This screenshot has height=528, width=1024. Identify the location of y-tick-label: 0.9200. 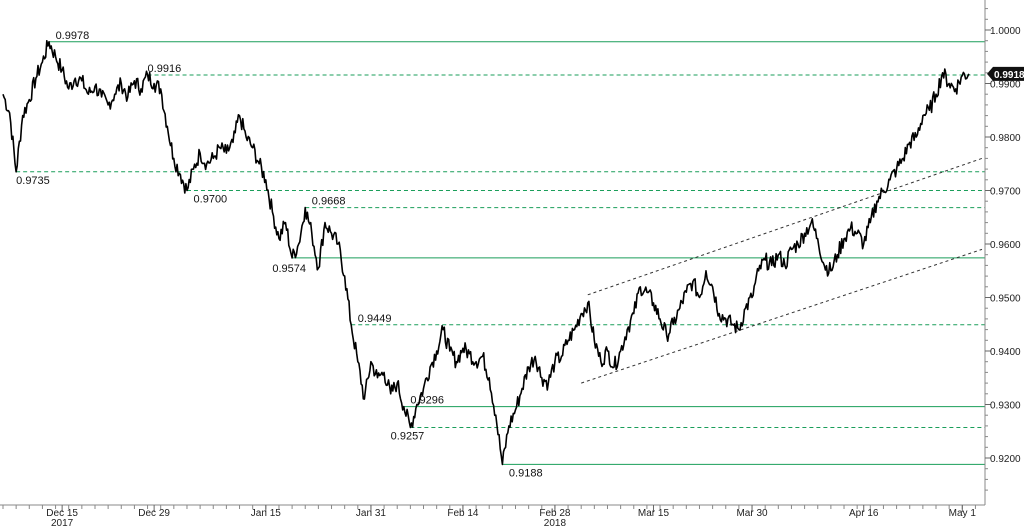
(1005, 459).